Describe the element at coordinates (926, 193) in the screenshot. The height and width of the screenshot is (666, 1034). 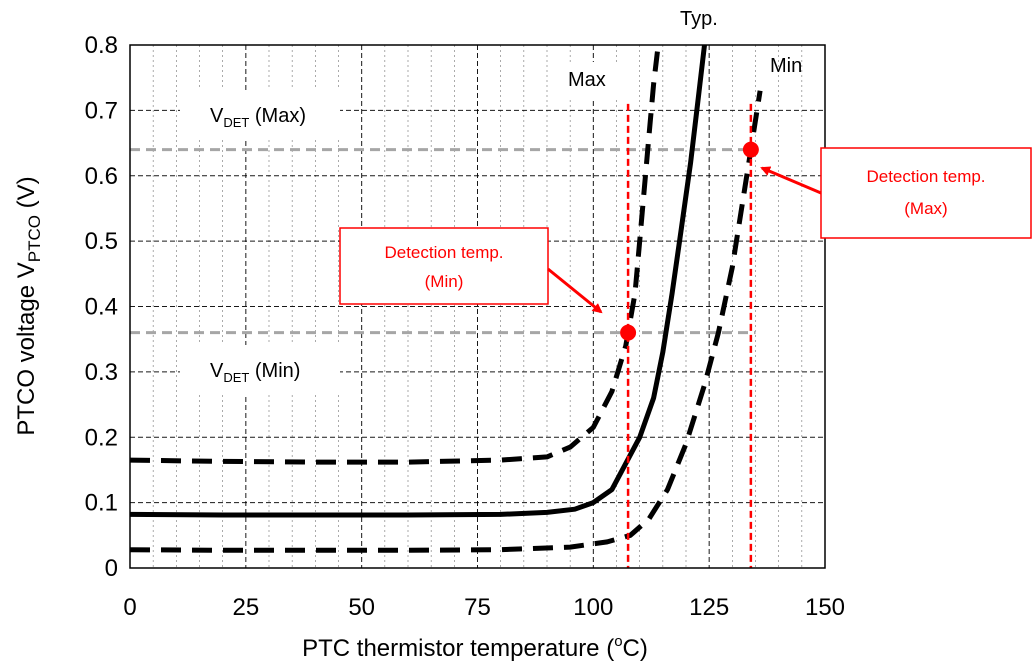
I see `callout-max: Detection temp. (Max)` at that location.